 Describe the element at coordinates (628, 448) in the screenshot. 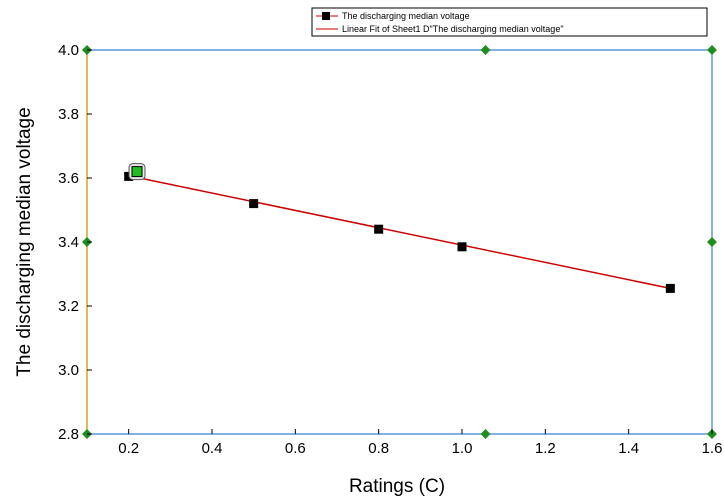

I see `x-tick-label: 1.4` at that location.